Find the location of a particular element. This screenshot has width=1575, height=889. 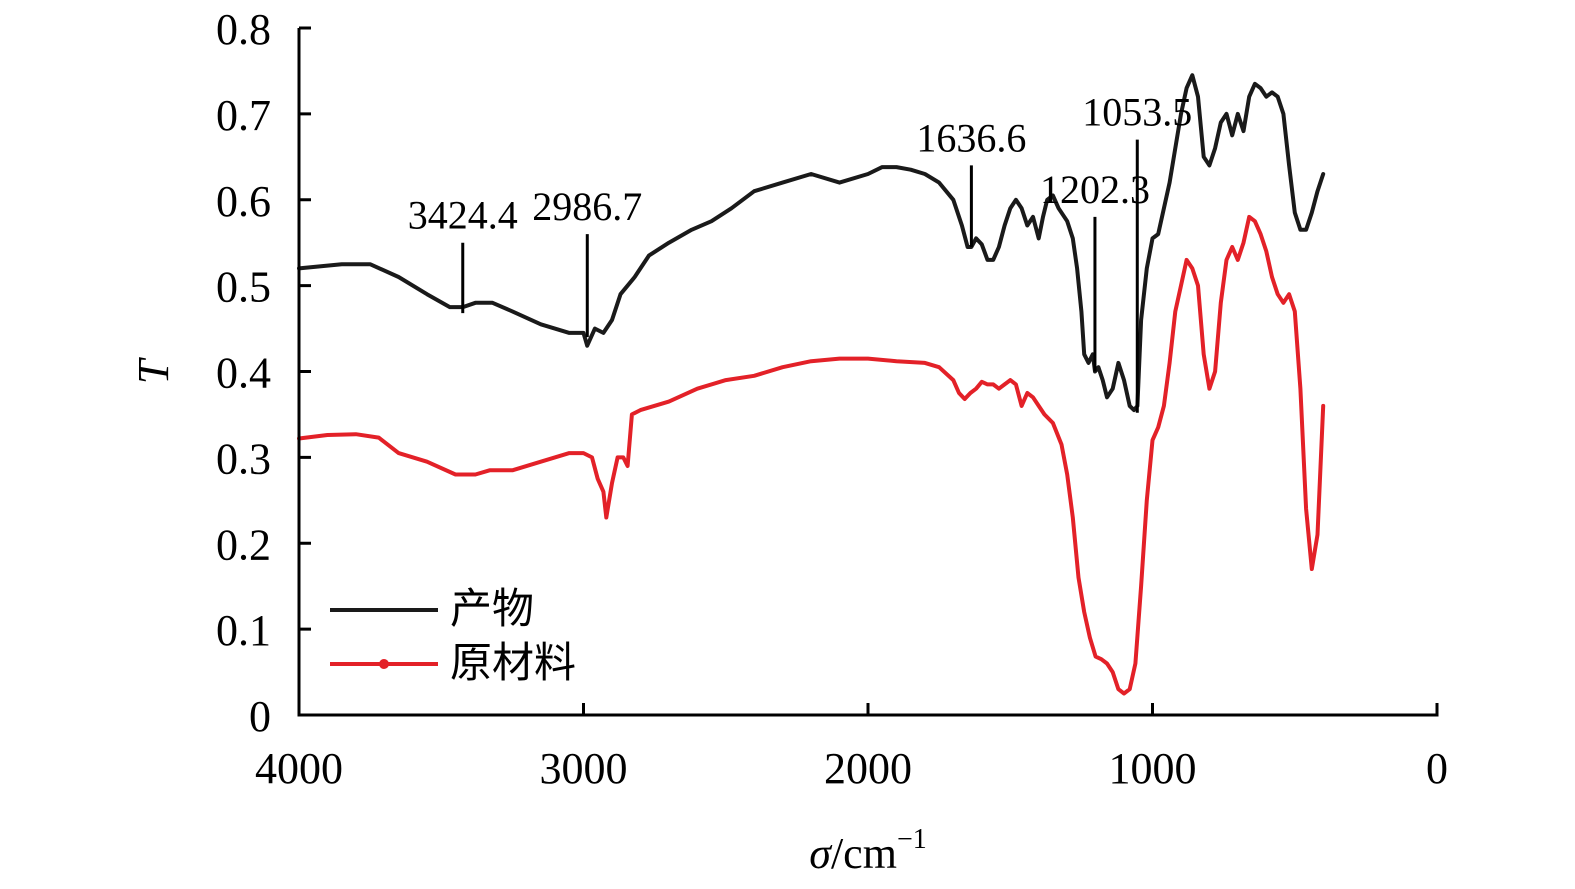

x-axis-title: σ/cm−1 is located at coordinates (867, 851).